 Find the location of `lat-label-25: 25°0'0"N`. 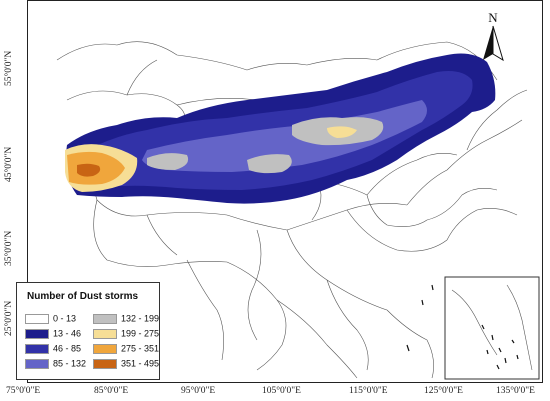

lat-label-25: 25°0'0"N is located at coordinates (9, 318).